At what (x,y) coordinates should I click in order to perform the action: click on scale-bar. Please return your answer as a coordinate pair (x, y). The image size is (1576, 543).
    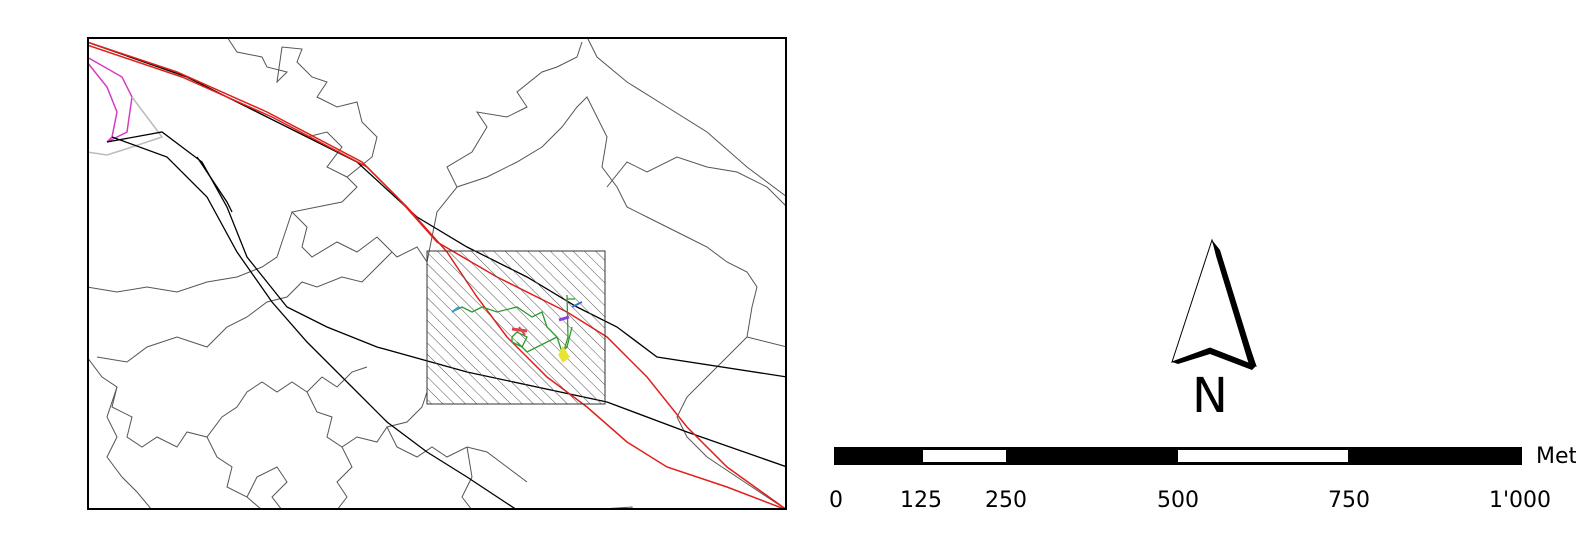
    Looking at the image, I should click on (1178, 456).